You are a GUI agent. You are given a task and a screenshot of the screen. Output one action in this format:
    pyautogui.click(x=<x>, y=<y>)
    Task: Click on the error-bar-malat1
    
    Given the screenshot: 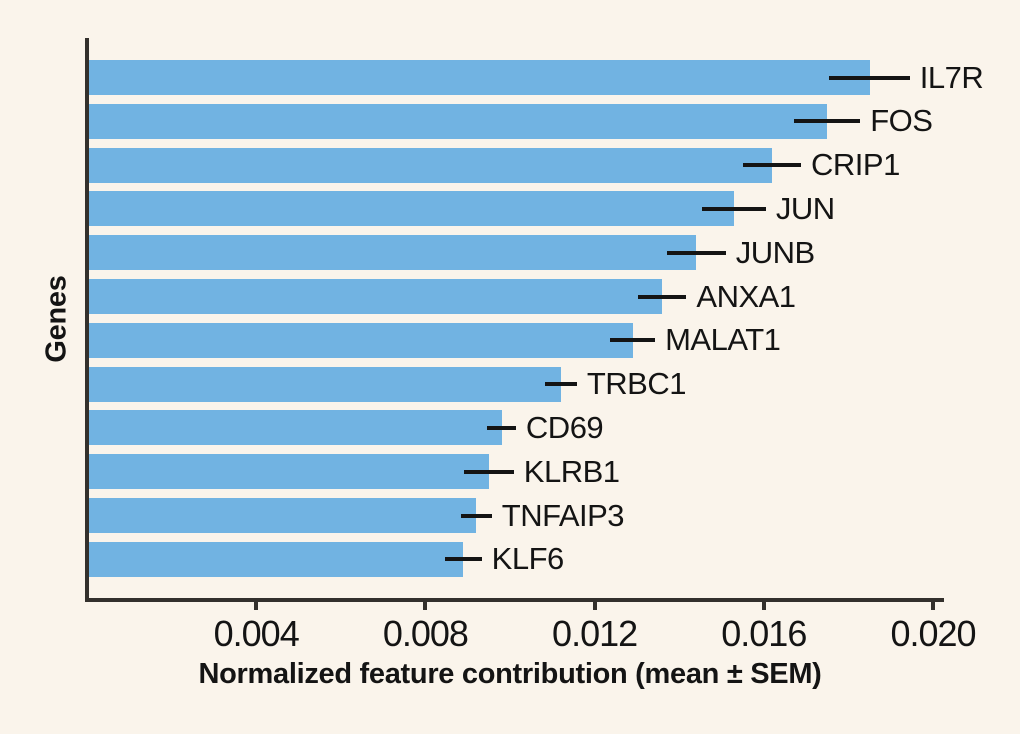 What is the action you would take?
    pyautogui.click(x=633, y=340)
    